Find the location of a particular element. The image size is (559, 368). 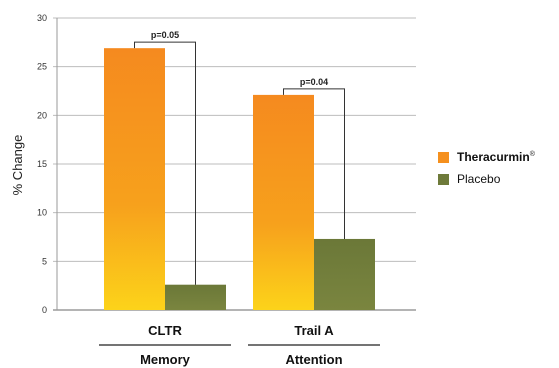

legend-label-theracurmin: Theracurmin® is located at coordinates (496, 157).